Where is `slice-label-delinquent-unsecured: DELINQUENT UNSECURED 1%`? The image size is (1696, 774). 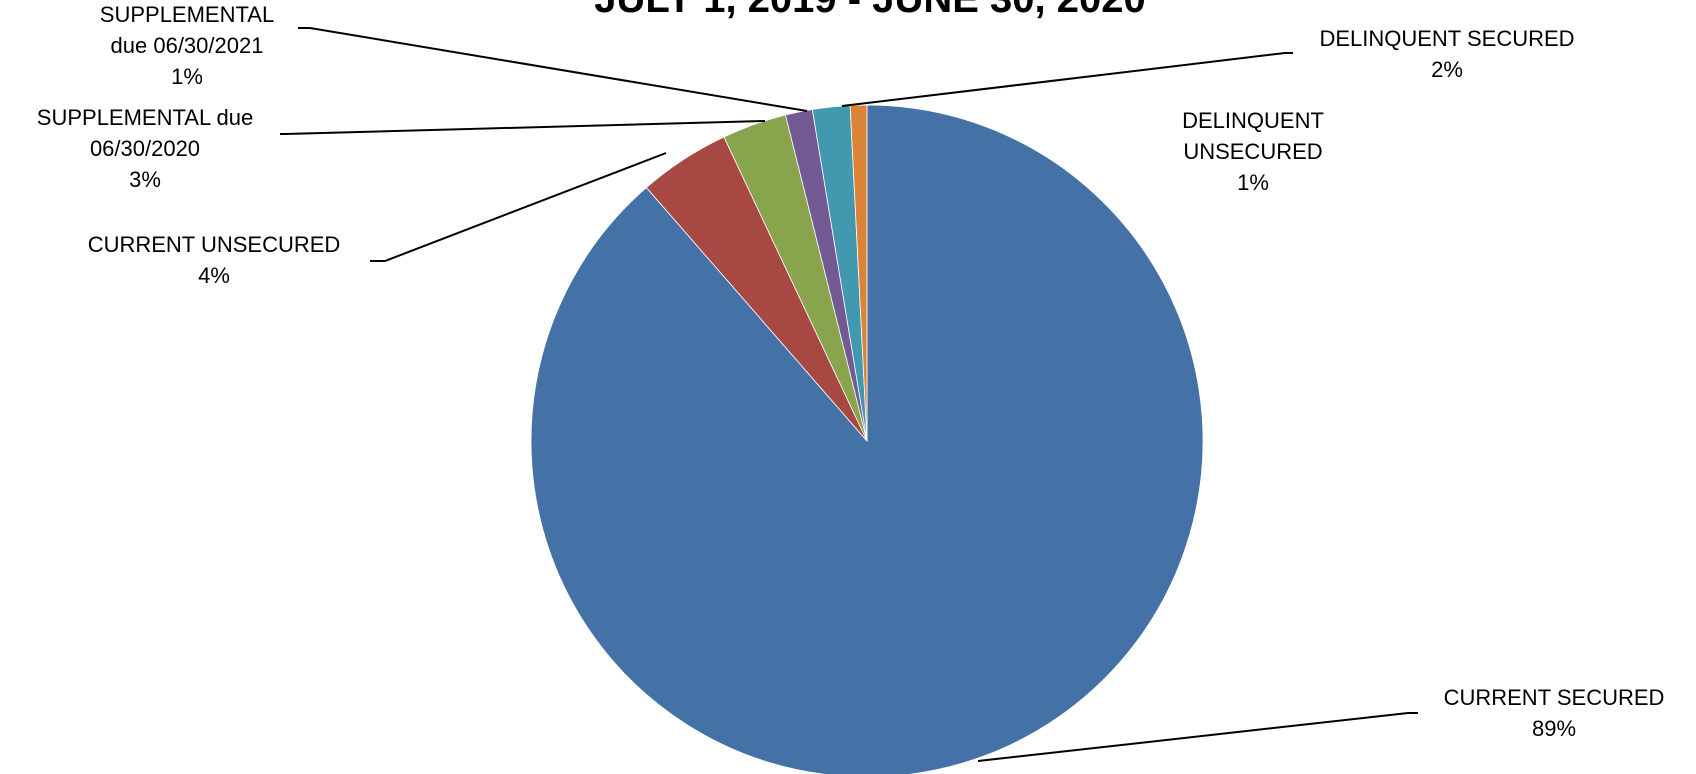 slice-label-delinquent-unsecured: DELINQUENT UNSECURED 1% is located at coordinates (1253, 151).